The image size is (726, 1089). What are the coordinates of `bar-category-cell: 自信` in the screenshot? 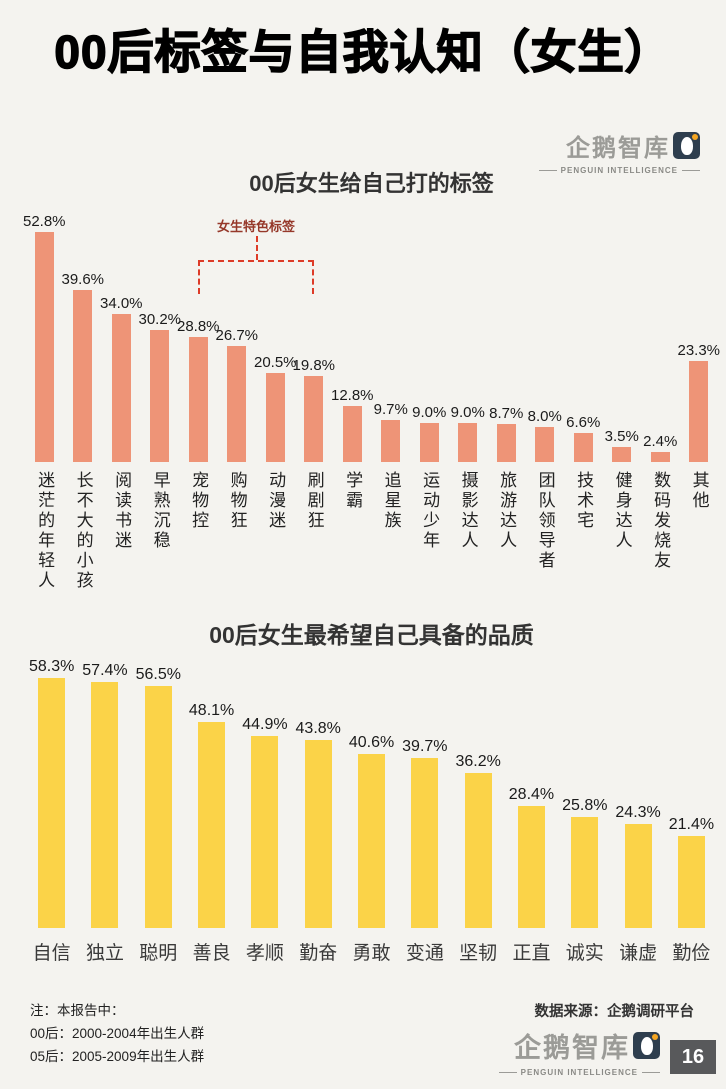 It's located at (51, 951).